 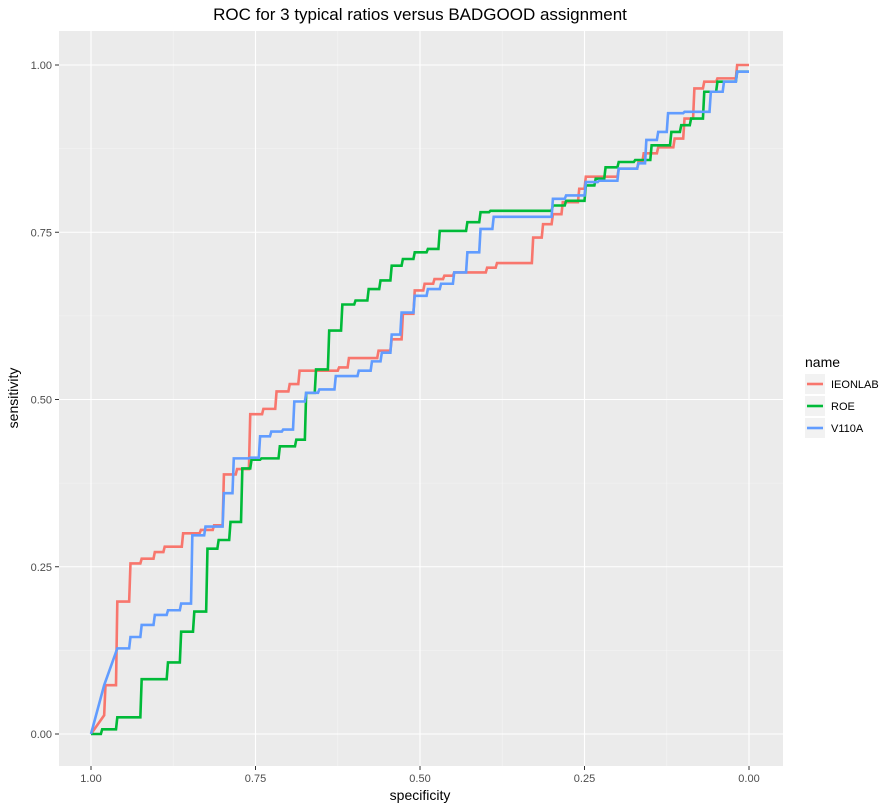 What do you see at coordinates (41, 66) in the screenshot?
I see `y-tick-label: 1.00` at bounding box center [41, 66].